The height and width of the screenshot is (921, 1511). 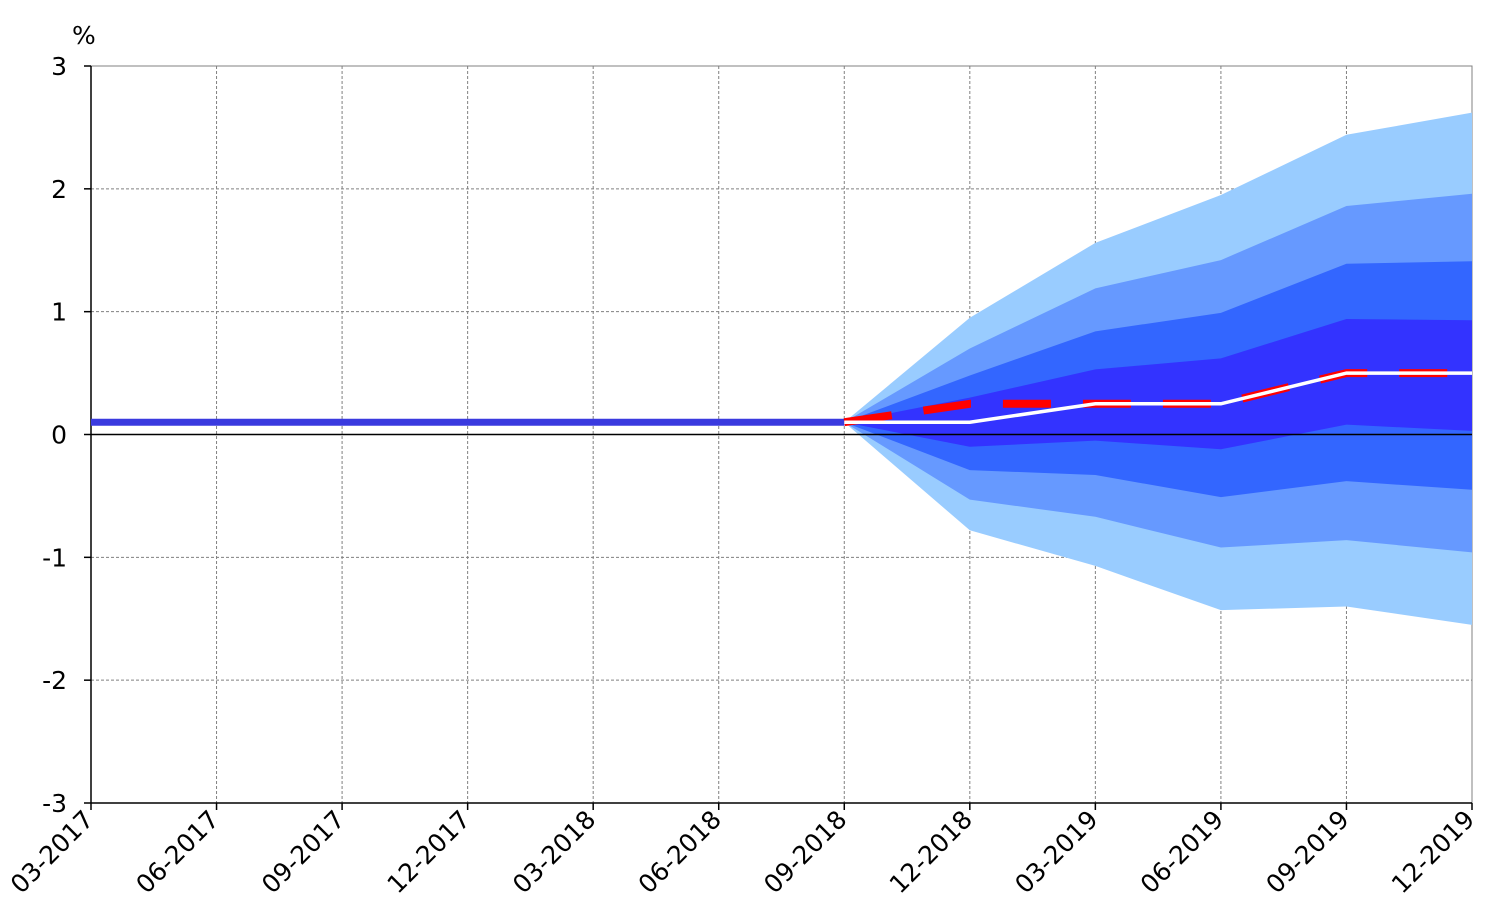 What do you see at coordinates (303, 852) in the screenshot?
I see `x-tick-label-09-2017: 09-2017` at bounding box center [303, 852].